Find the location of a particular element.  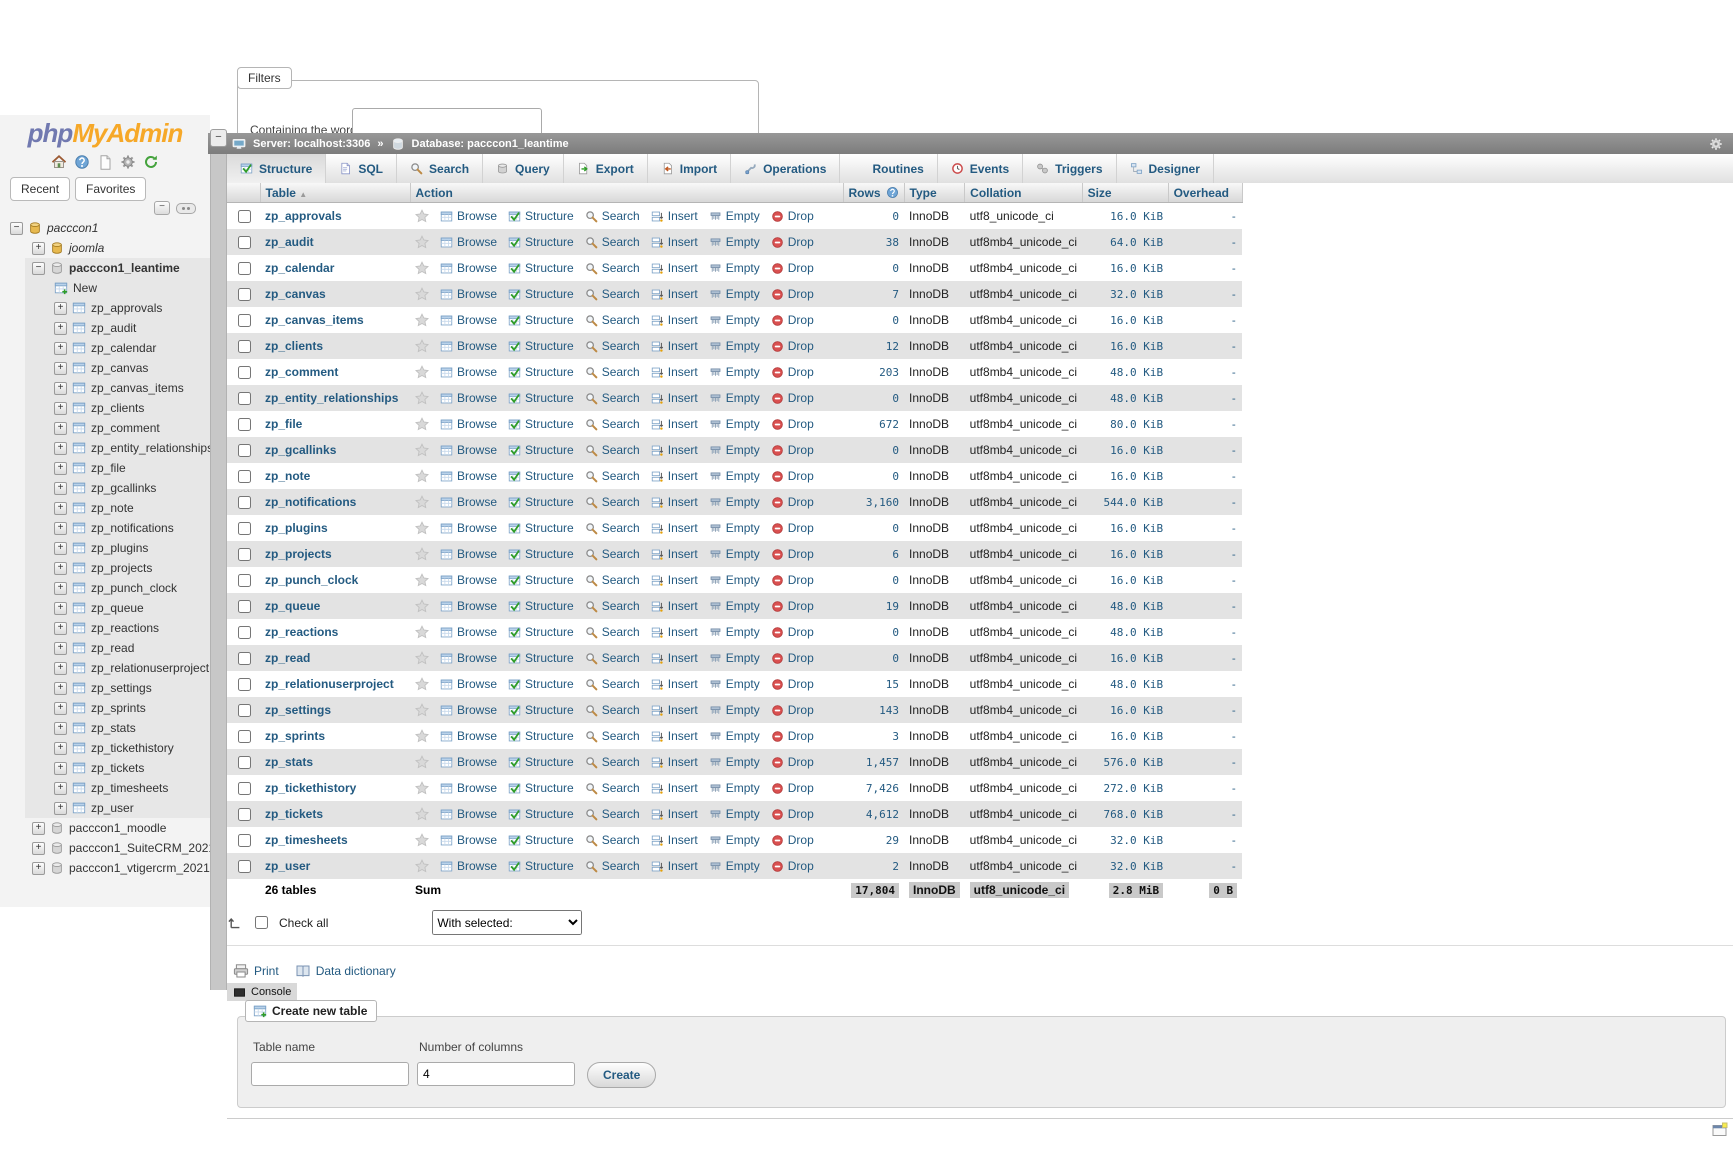

header-size: Size is located at coordinates (1125, 193).